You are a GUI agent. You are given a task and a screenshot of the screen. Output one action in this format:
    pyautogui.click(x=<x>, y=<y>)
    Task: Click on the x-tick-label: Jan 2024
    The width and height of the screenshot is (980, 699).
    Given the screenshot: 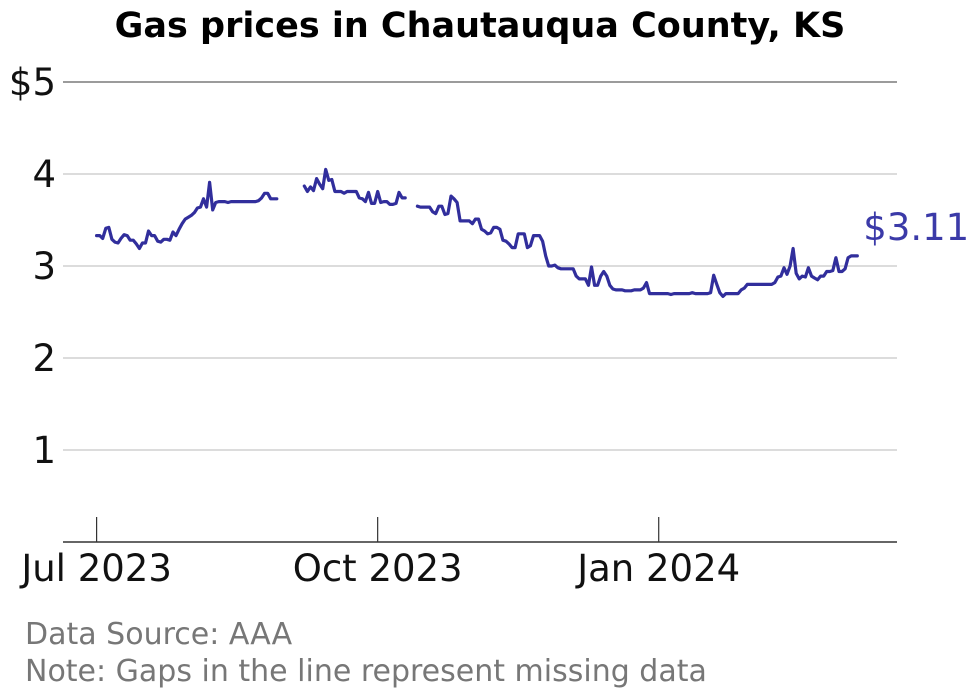 What is the action you would take?
    pyautogui.click(x=657, y=568)
    